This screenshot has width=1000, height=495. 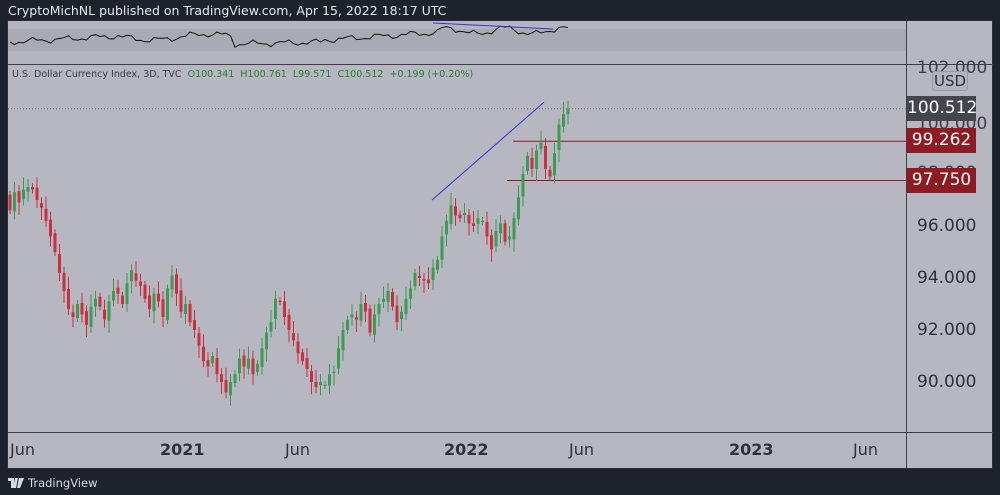 What do you see at coordinates (22, 449) in the screenshot?
I see `time-label-0: Jun` at bounding box center [22, 449].